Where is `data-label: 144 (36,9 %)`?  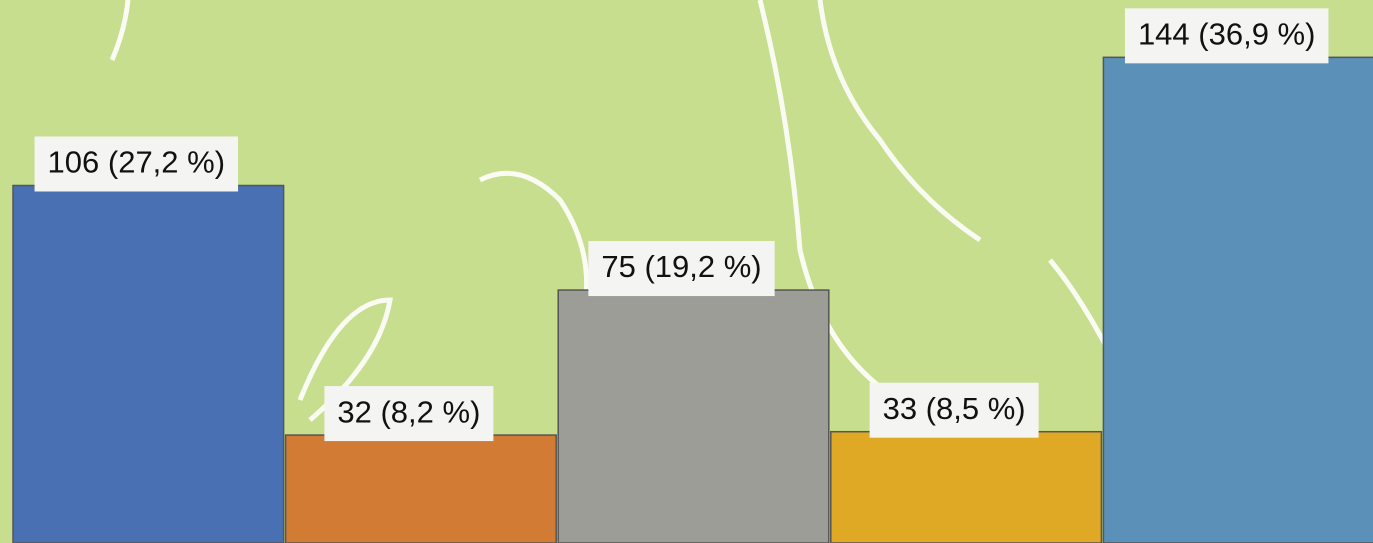
data-label: 144 (36,9 %) is located at coordinates (1227, 34).